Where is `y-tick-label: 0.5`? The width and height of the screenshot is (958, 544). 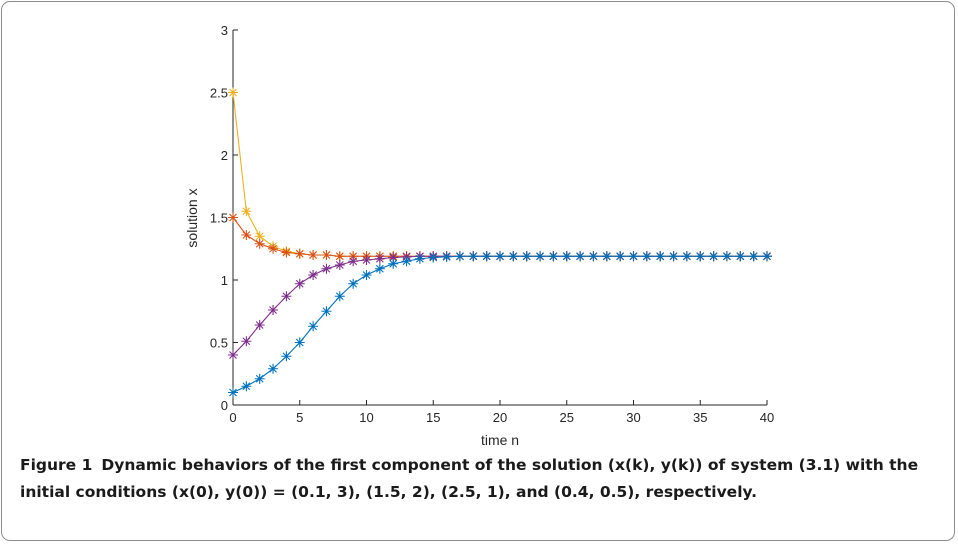
y-tick-label: 0.5 is located at coordinates (219, 343).